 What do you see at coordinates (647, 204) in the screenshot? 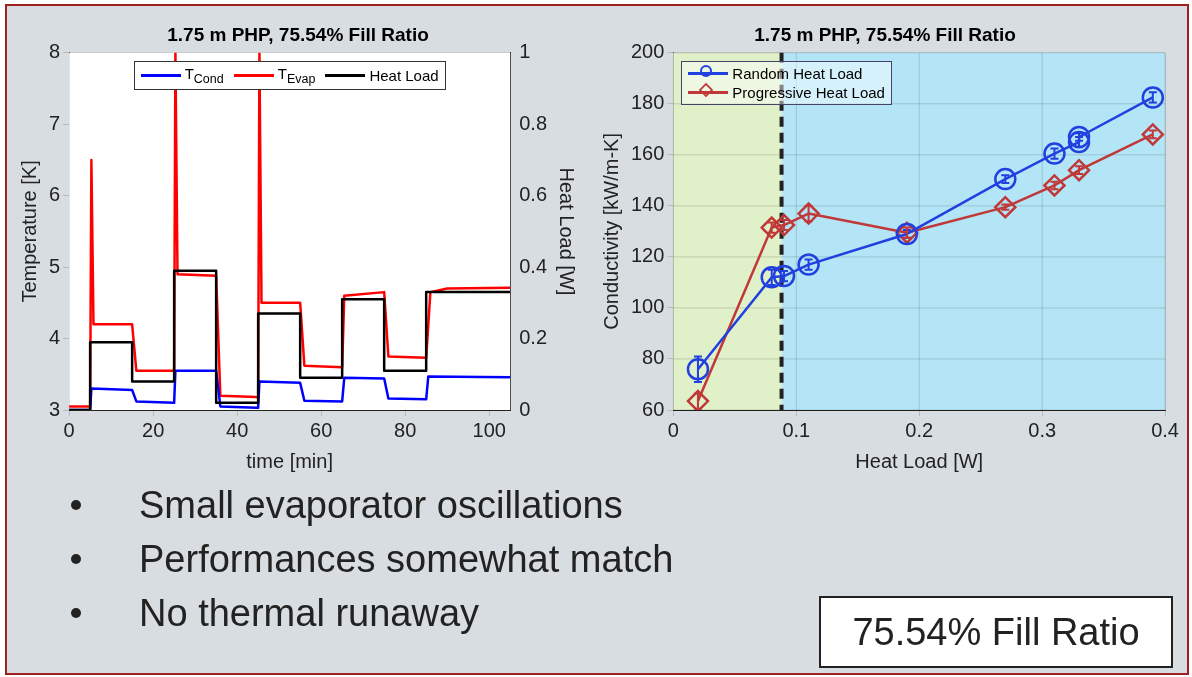
I see `y-tick-label: 140` at bounding box center [647, 204].